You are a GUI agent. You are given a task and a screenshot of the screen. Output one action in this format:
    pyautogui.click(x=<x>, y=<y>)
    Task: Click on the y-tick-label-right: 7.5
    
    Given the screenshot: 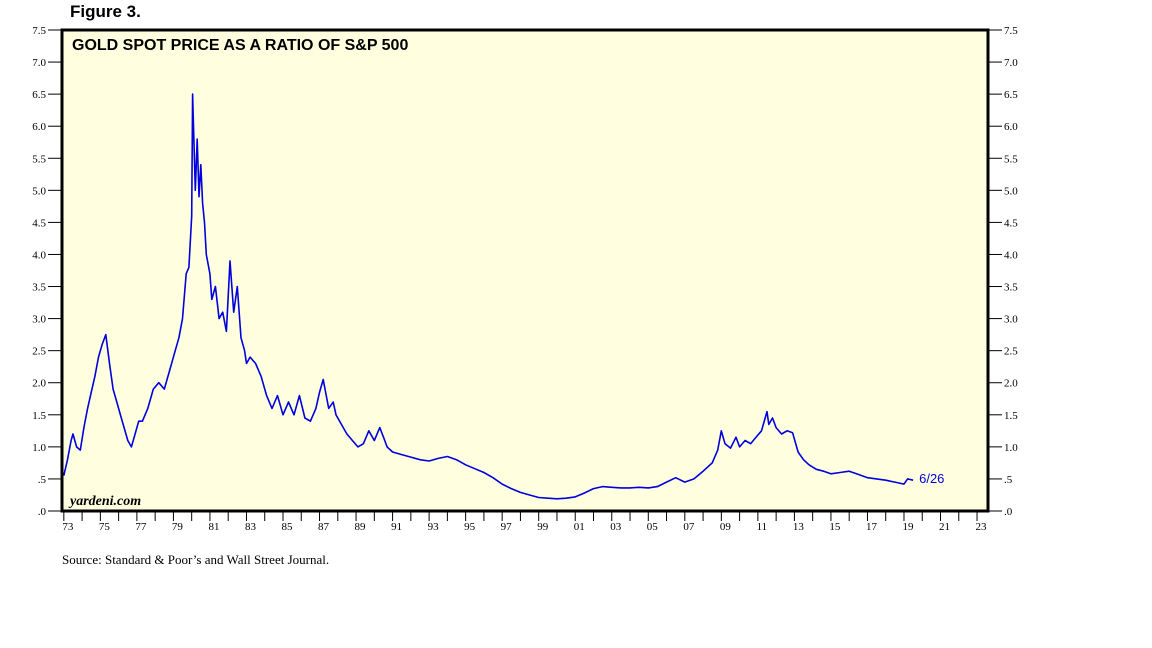 What is the action you would take?
    pyautogui.click(x=1011, y=31)
    